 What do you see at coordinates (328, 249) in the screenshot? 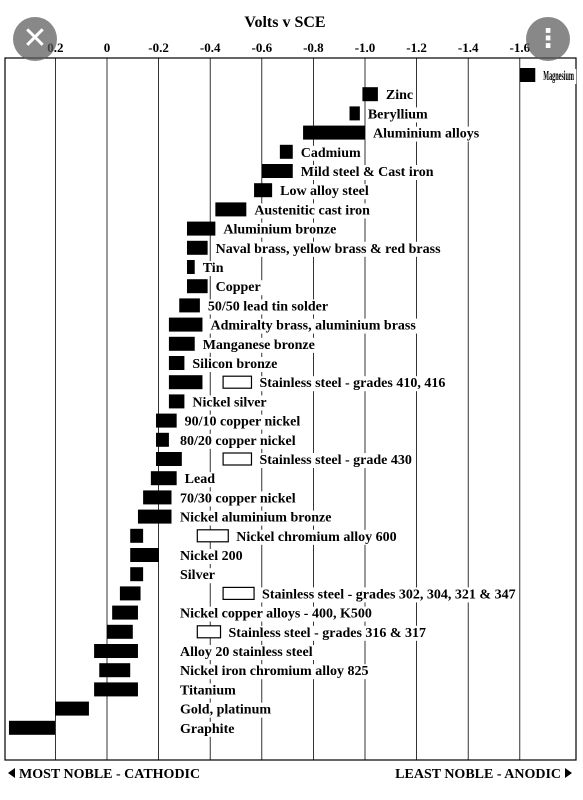
I see `item-label: Naval brass, yellow brass & red brass` at bounding box center [328, 249].